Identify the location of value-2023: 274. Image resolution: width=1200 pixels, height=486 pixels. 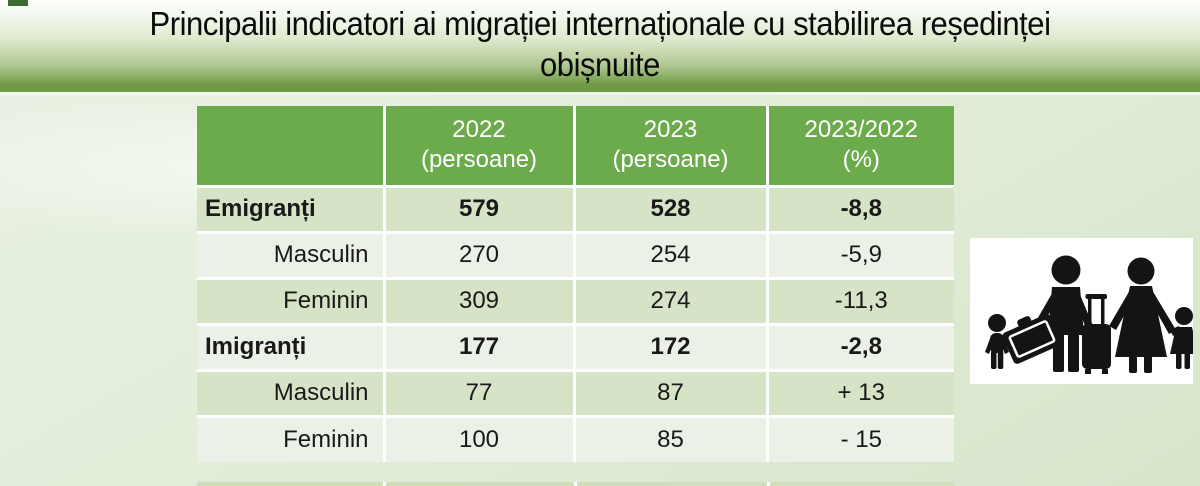
(670, 301).